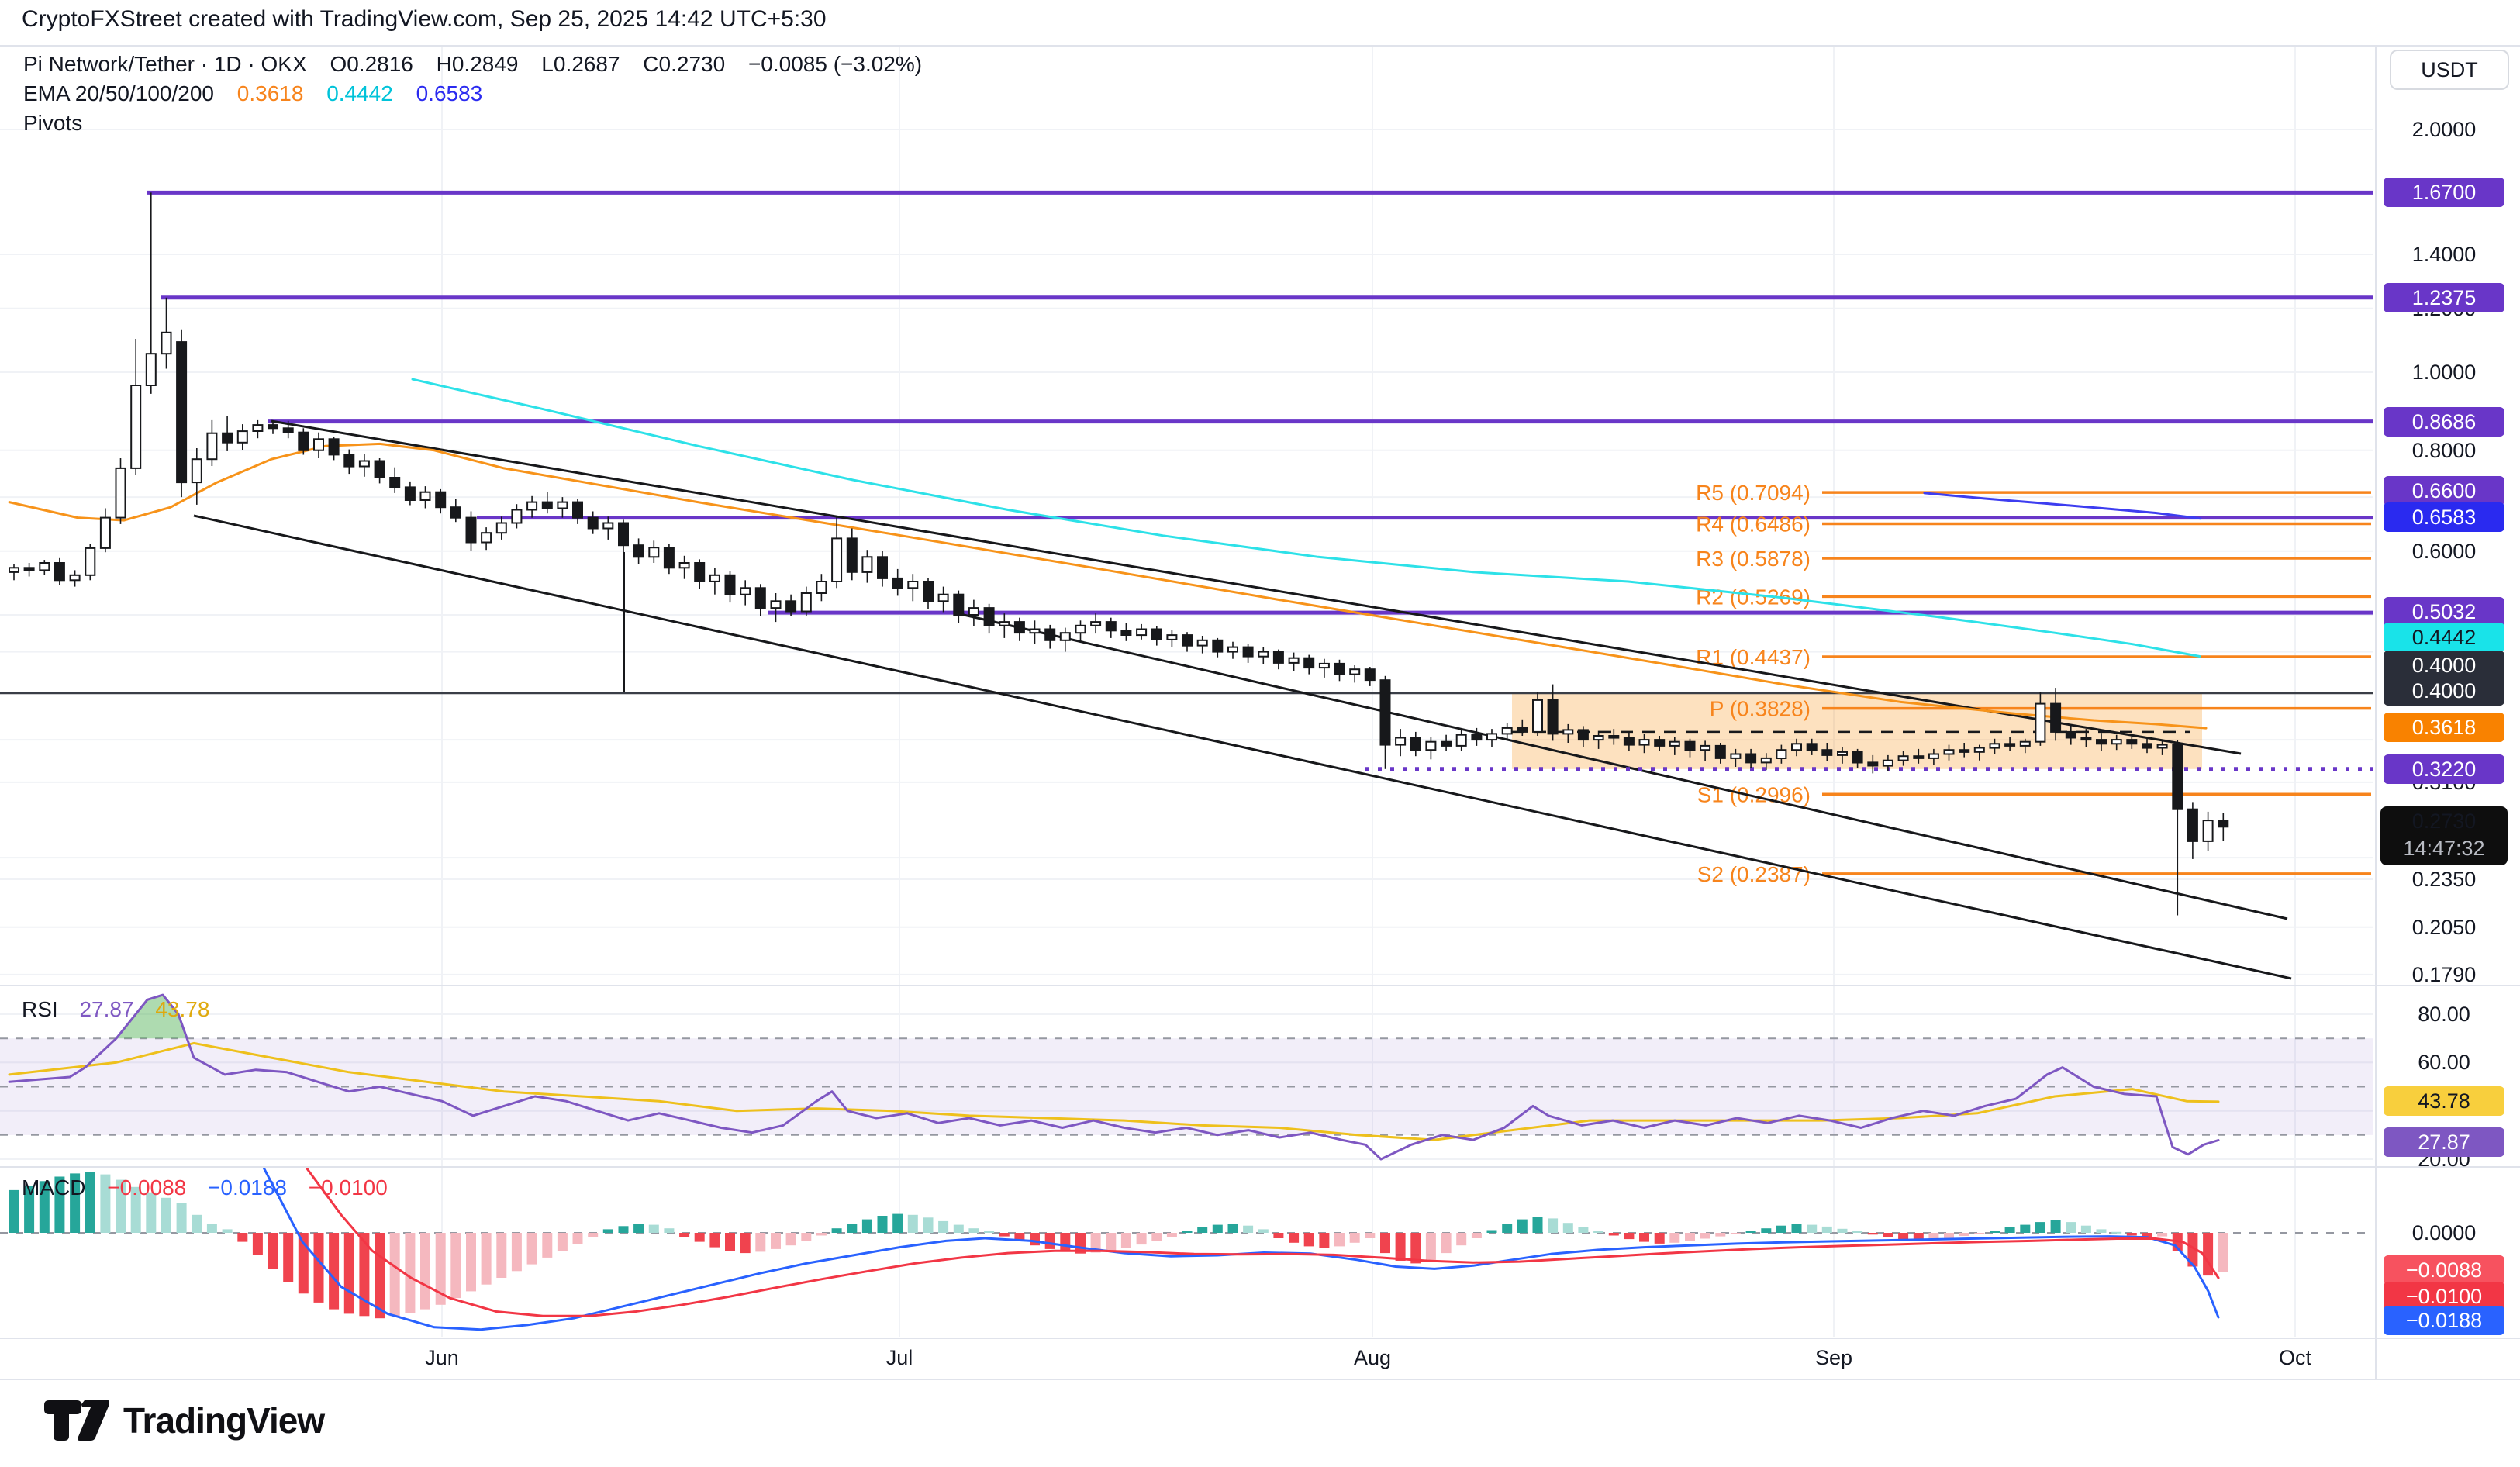 This screenshot has height=1467, width=2520. I want to click on ema100-line, so click(2062, 506).